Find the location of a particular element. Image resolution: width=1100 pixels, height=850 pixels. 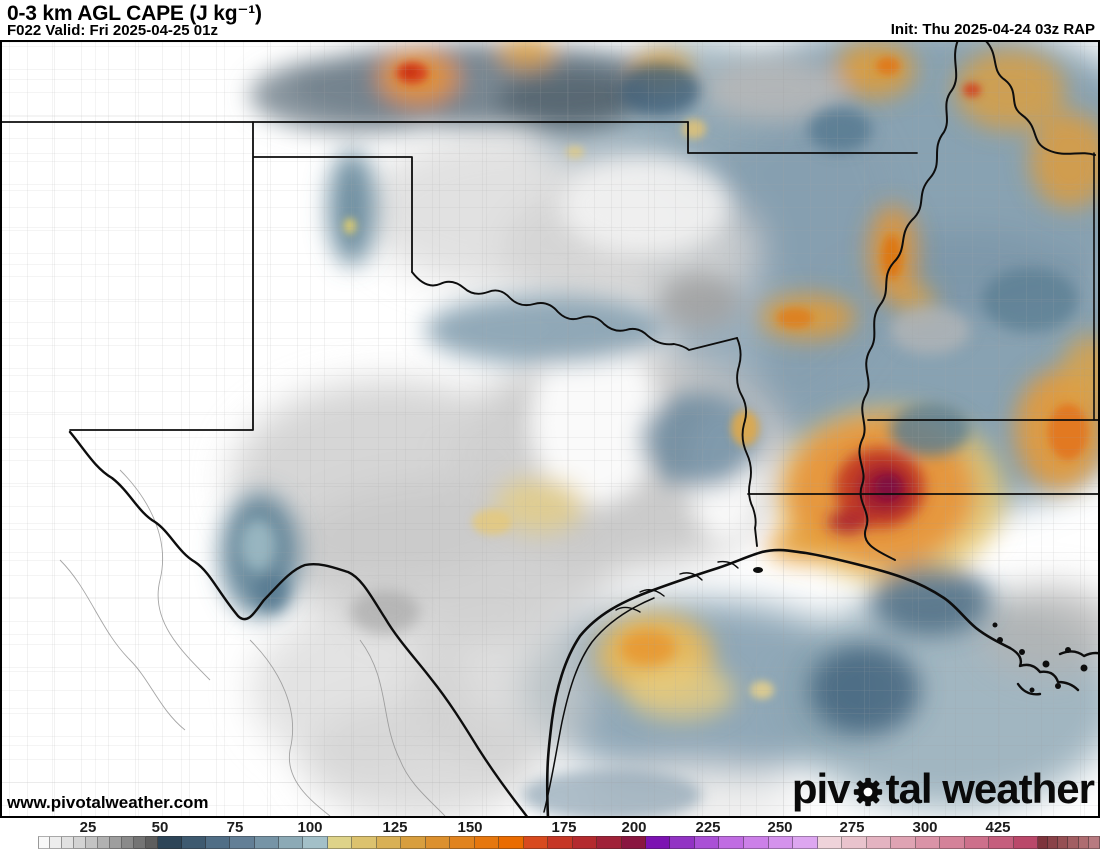

colorbar-tick-label: 50 is located at coordinates (160, 827).